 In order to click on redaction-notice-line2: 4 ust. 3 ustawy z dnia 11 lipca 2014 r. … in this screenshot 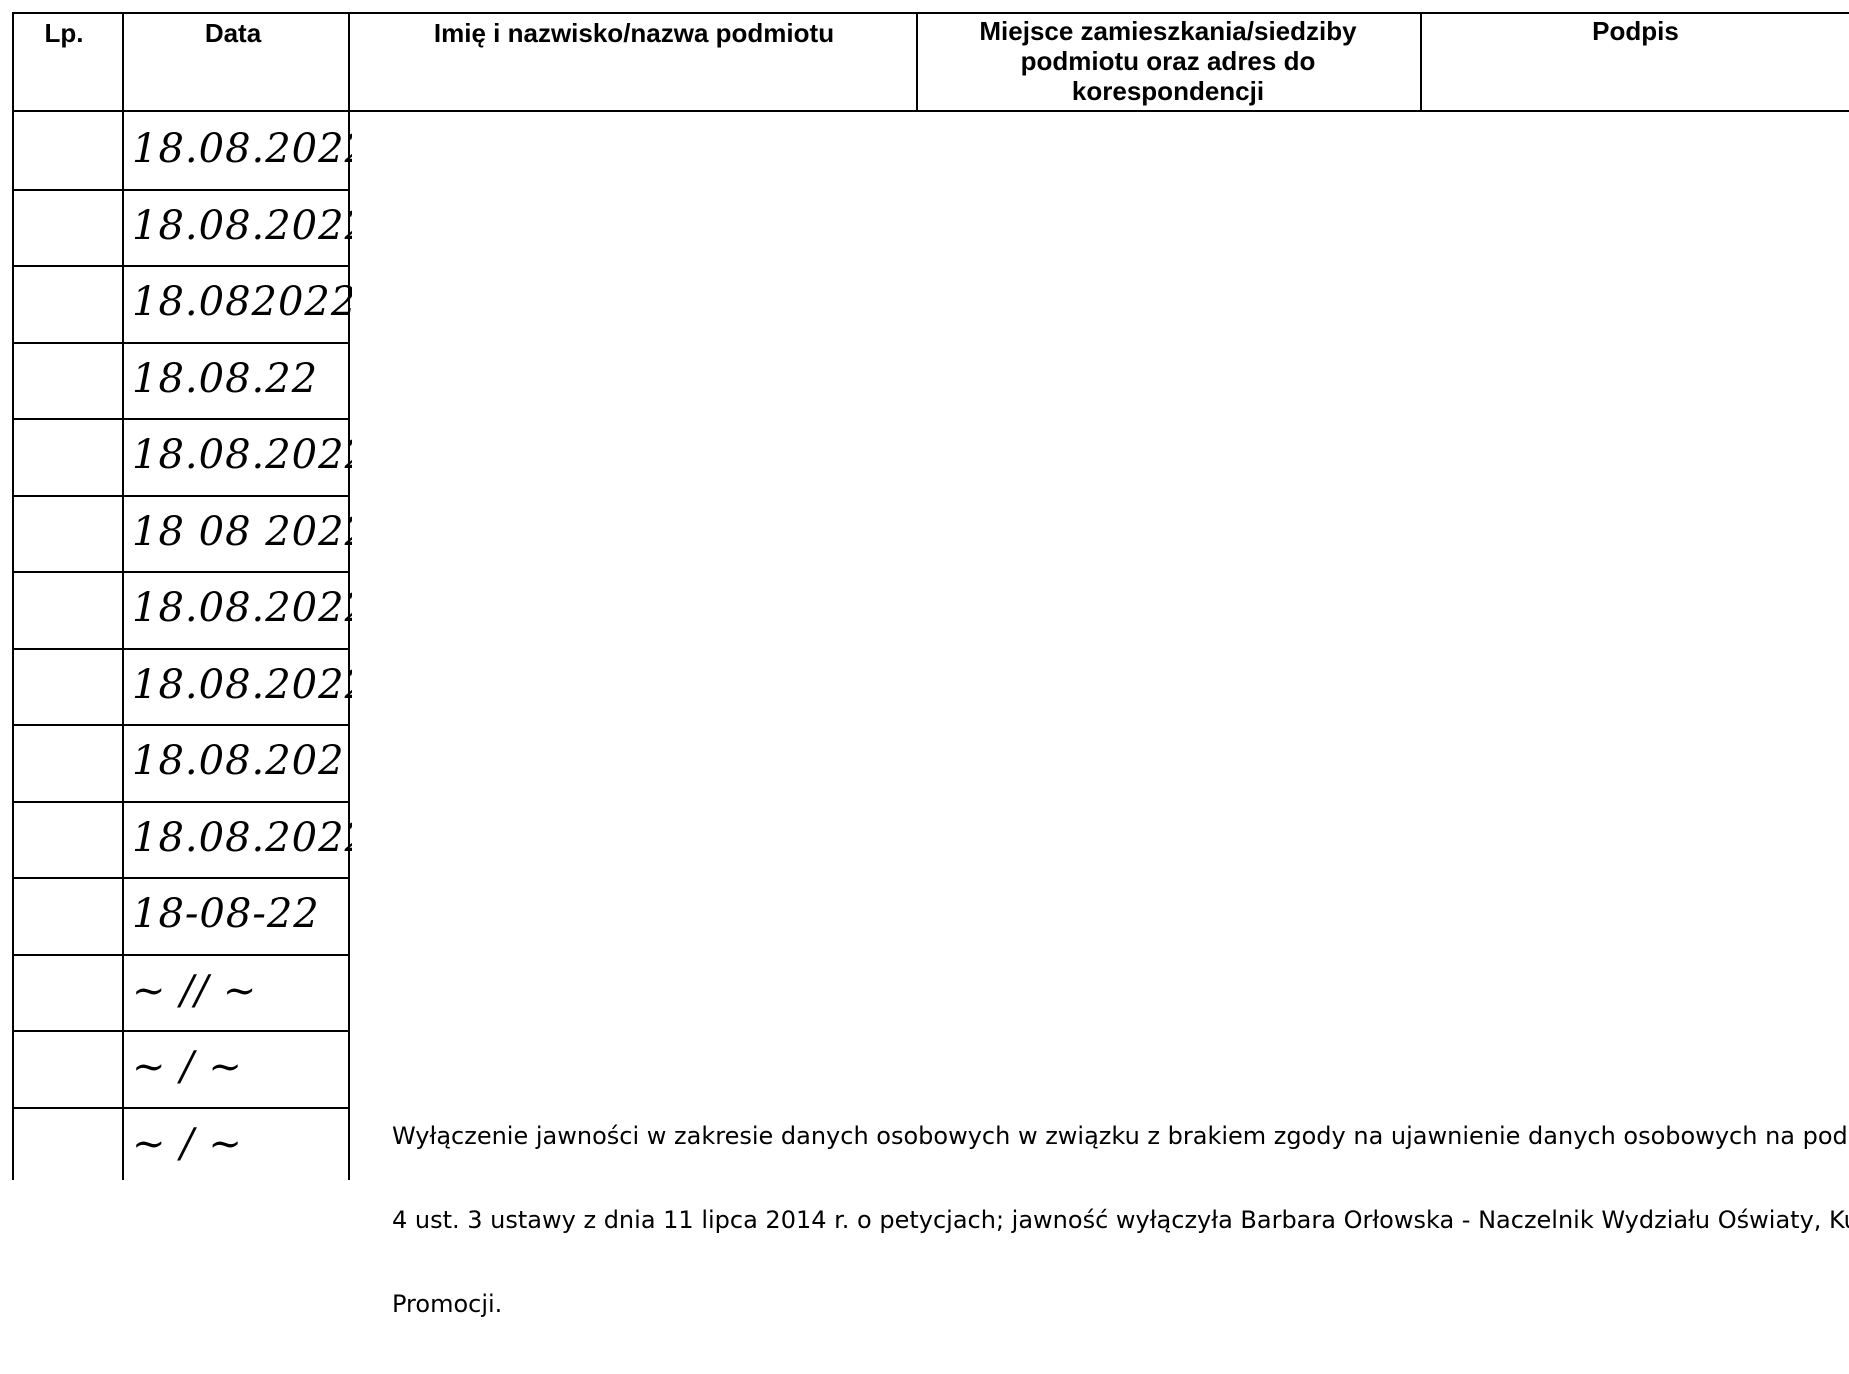, I will do `click(1120, 1220)`.